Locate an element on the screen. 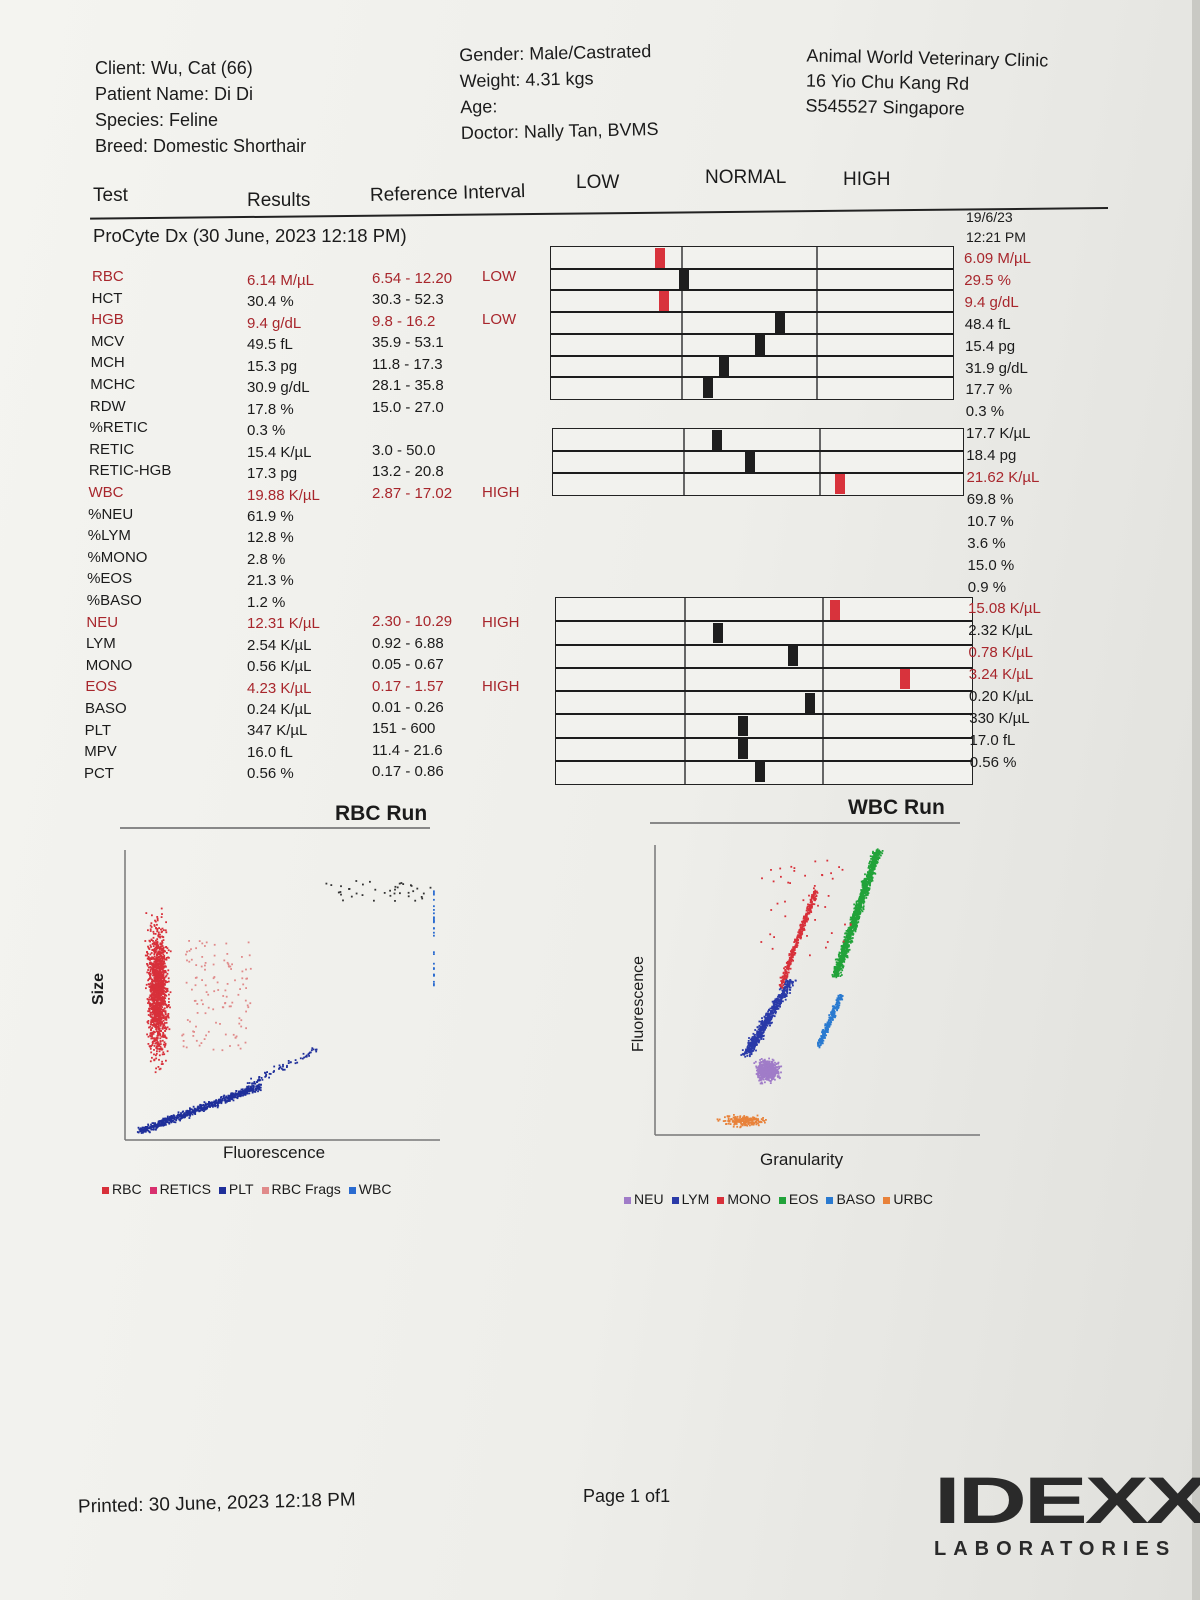  previous-result: 21.62 K/µL is located at coordinates (1003, 477).